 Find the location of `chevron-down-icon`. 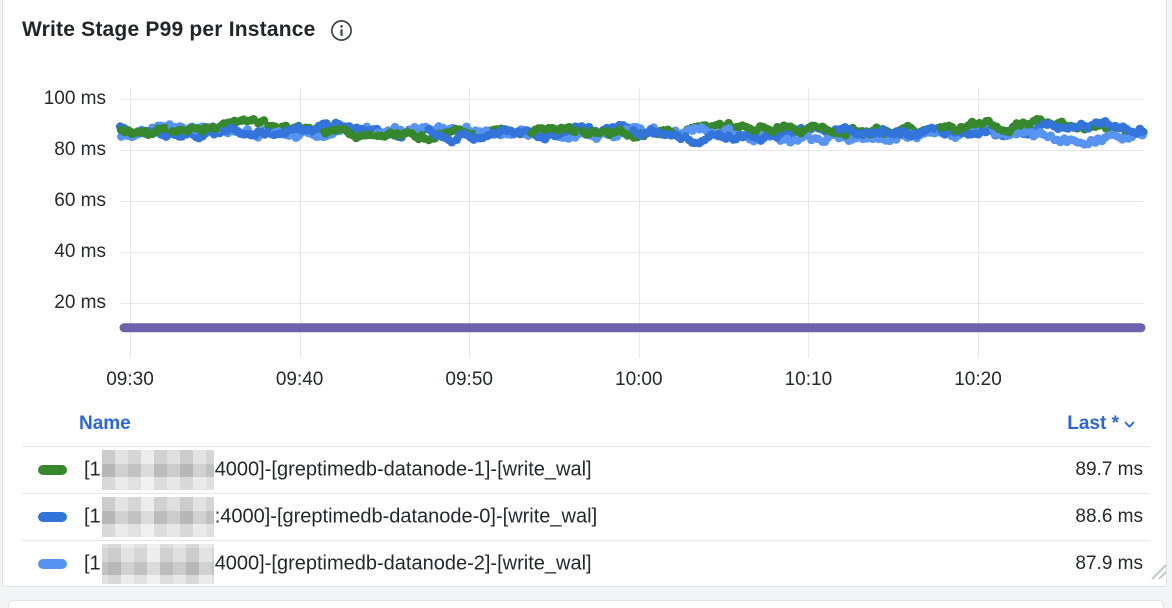

chevron-down-icon is located at coordinates (1129, 424).